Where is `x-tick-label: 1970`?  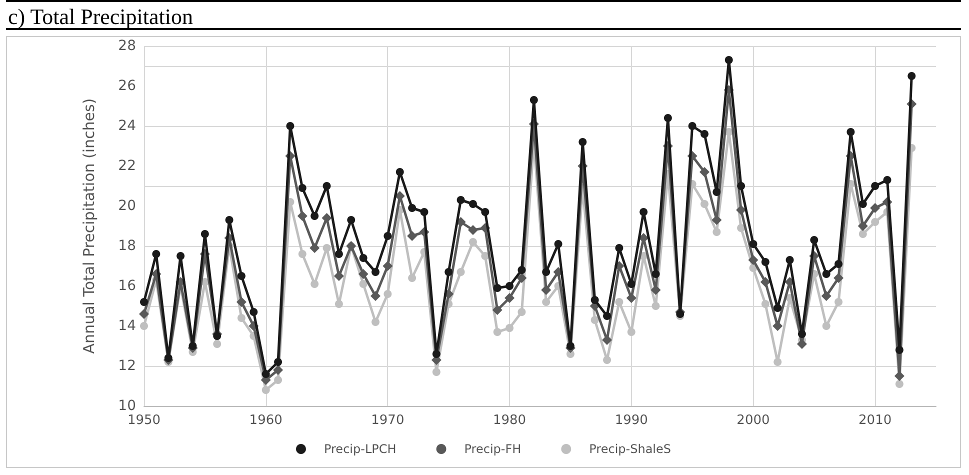
x-tick-label: 1970 is located at coordinates (387, 420).